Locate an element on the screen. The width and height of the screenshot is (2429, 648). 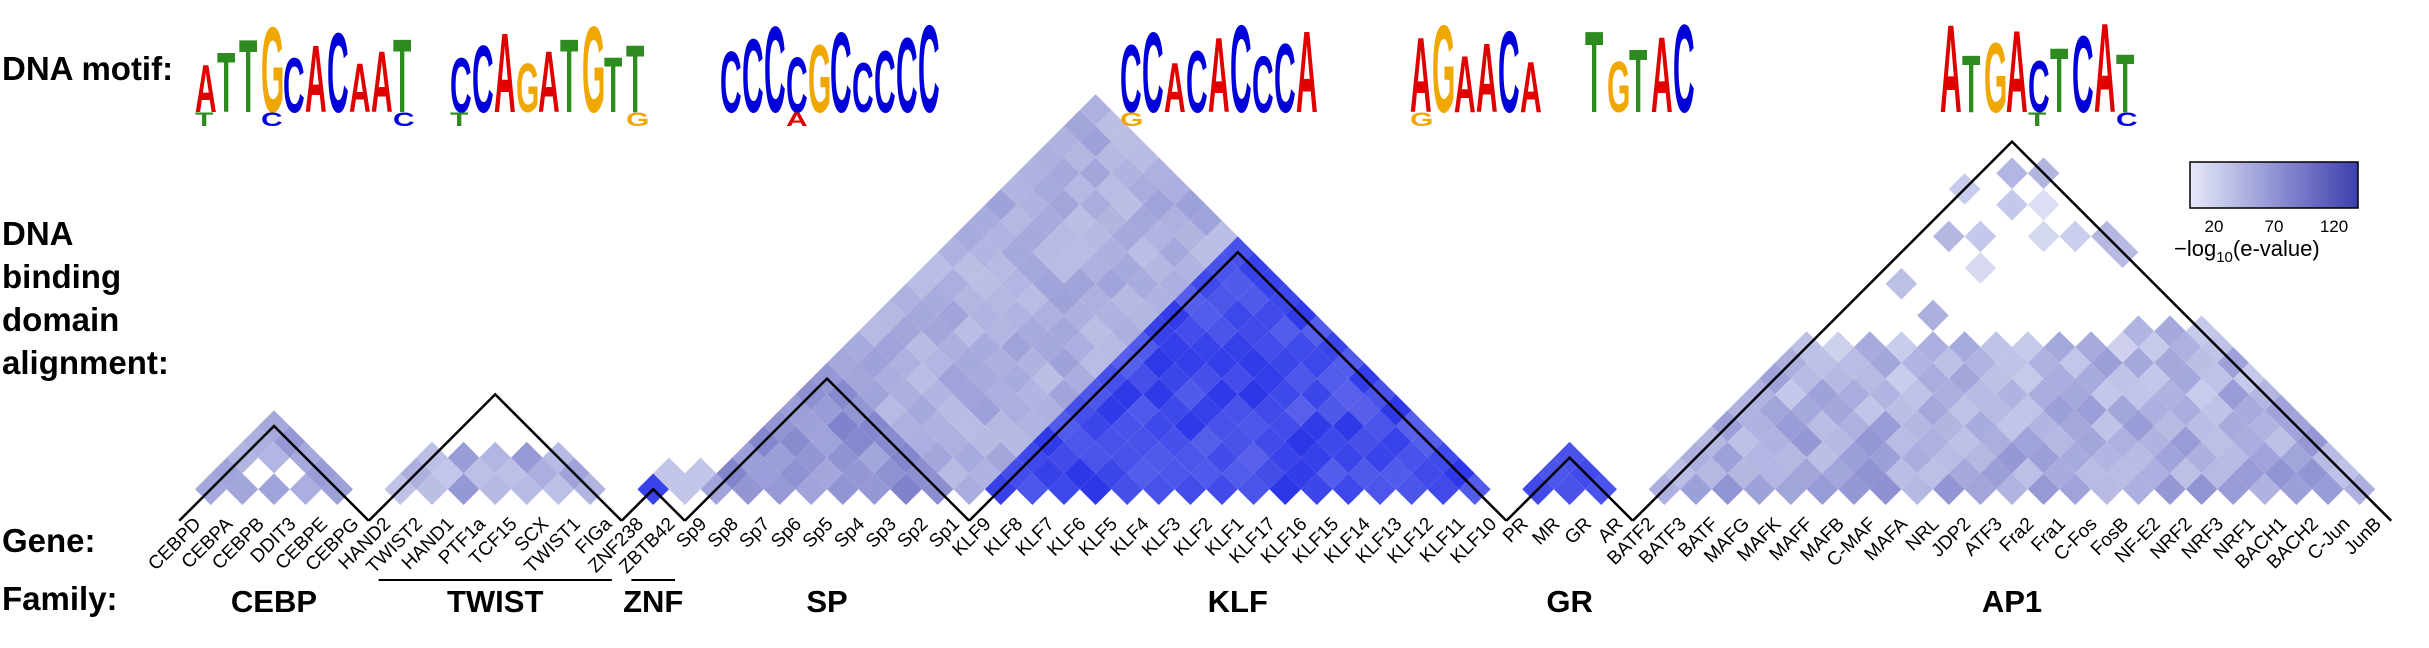
legend-title: −log10(e-value) is located at coordinates (2247, 251).